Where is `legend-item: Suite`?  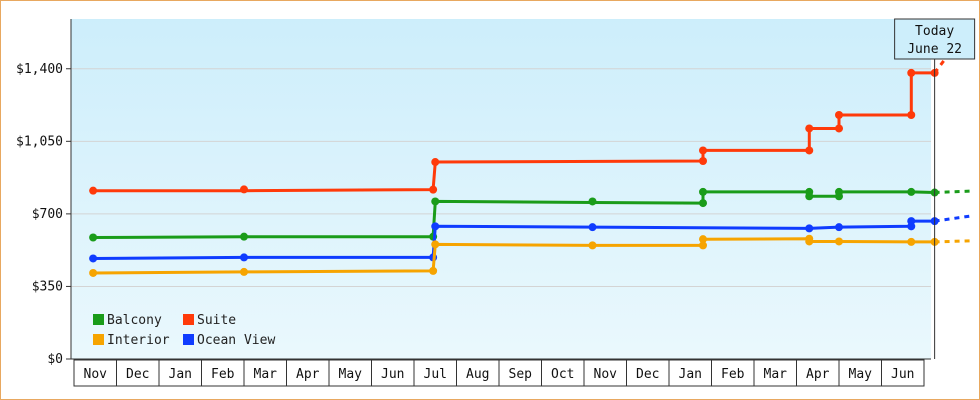 legend-item: Suite is located at coordinates (209, 320).